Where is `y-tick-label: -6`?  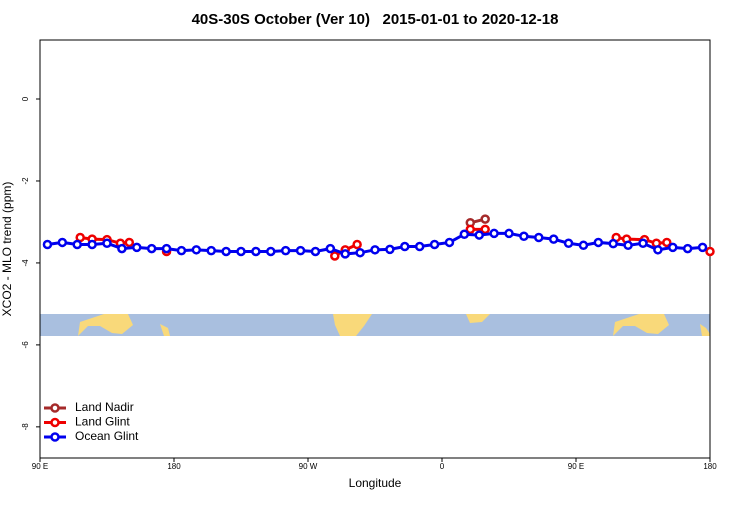
y-tick-label: -6 is located at coordinates (25, 345).